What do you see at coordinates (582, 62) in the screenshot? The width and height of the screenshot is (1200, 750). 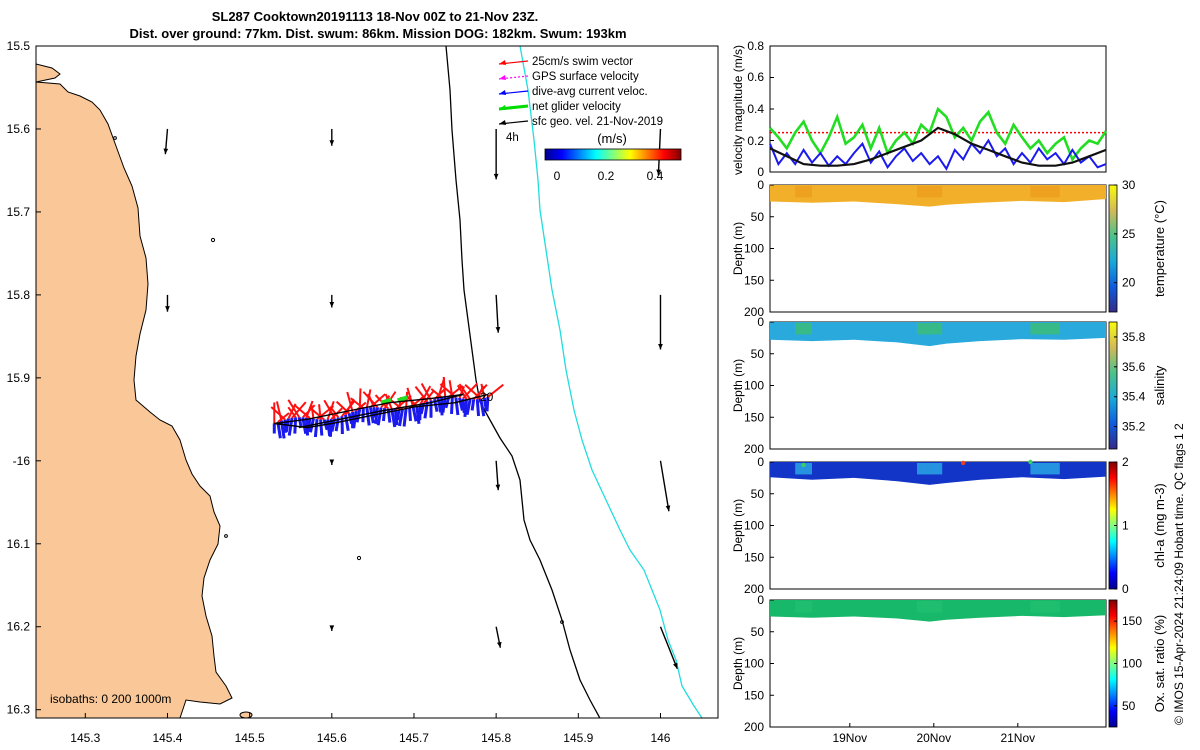 I see `legend-label: 25cm/s swim vector` at bounding box center [582, 62].